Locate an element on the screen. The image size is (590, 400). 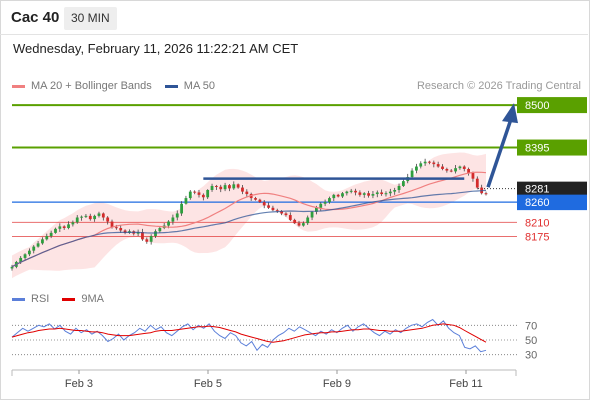
legend-swatch-9ma is located at coordinates (69, 299).